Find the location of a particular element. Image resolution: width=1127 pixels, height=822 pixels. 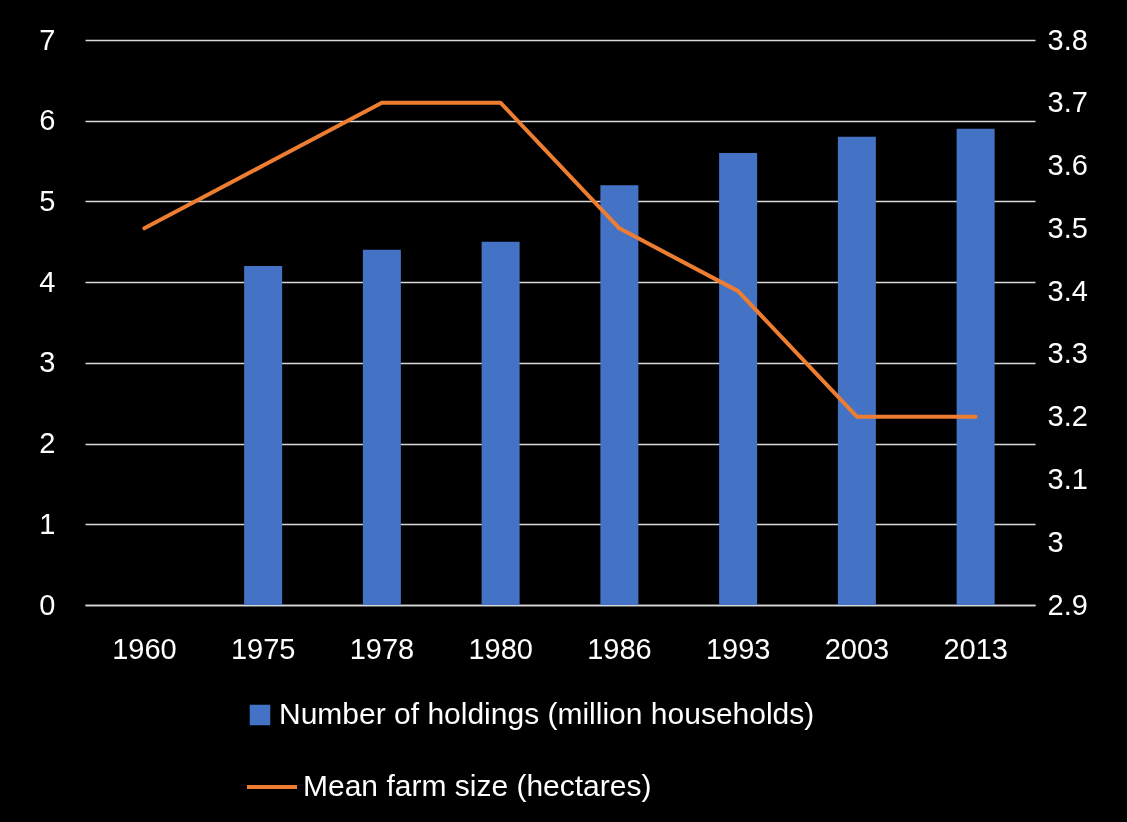

y2-tick-label: 3.2 is located at coordinates (1067, 416).